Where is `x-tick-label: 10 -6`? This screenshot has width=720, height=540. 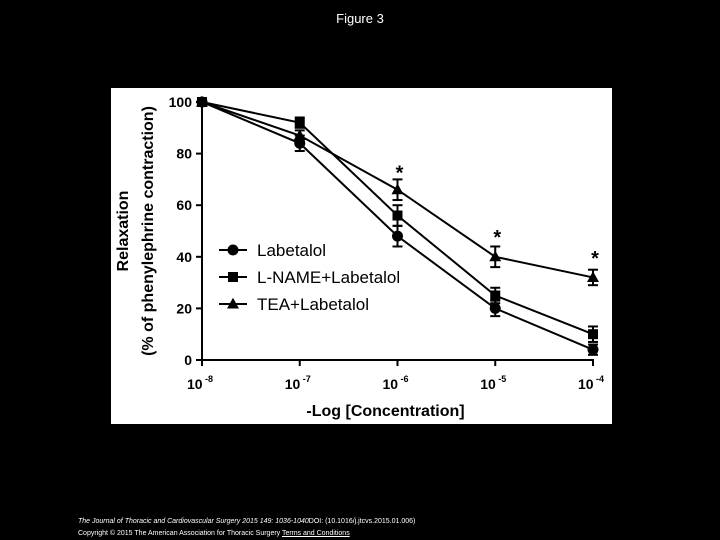
x-tick-label: 10 -6 is located at coordinates (395, 383).